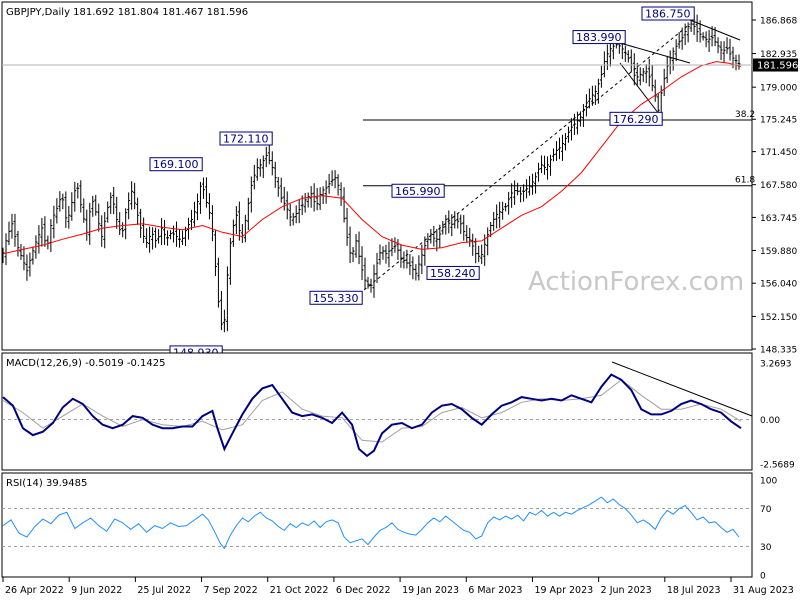 The width and height of the screenshot is (800, 600). Describe the element at coordinates (641, 90) in the screenshot. I see `trend-line-b` at that location.